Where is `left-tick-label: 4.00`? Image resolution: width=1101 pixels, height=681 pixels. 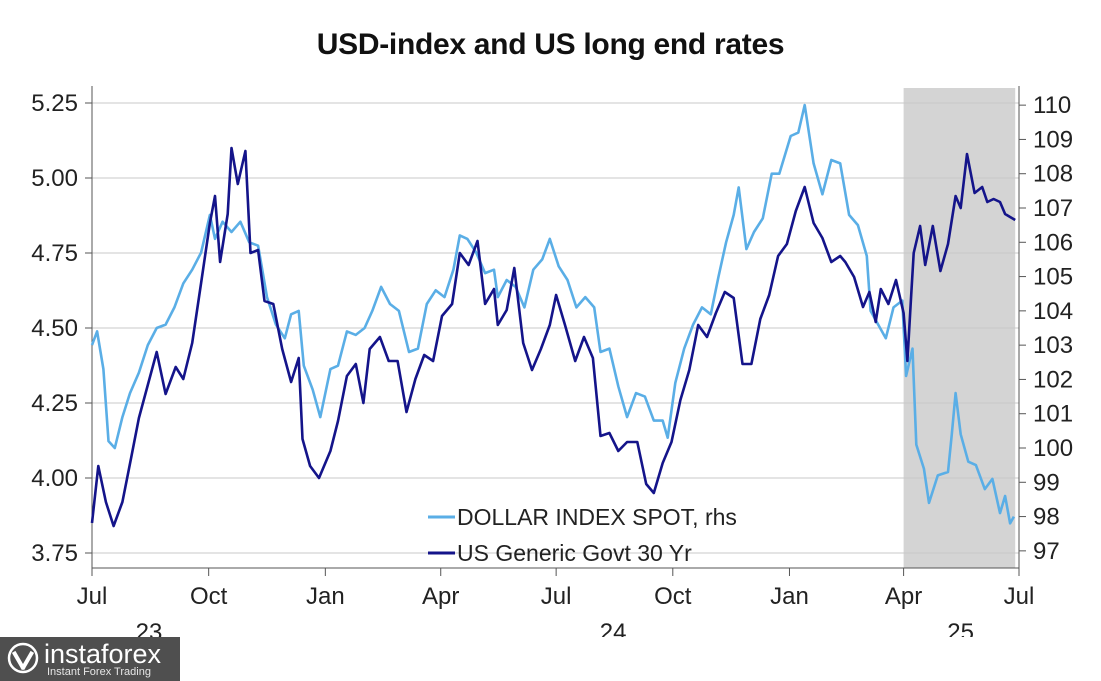
left-tick-label: 4.00 is located at coordinates (54, 478).